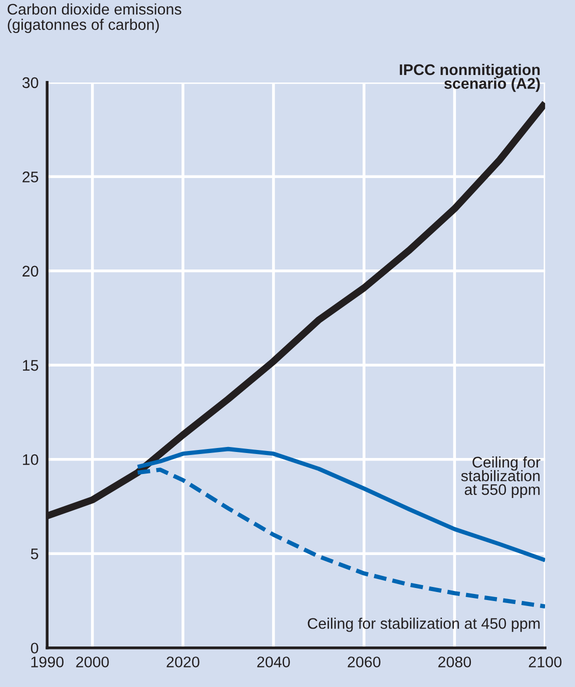 This screenshot has width=575, height=687. Describe the element at coordinates (454, 662) in the screenshot. I see `x-tick-label: 2080` at that location.